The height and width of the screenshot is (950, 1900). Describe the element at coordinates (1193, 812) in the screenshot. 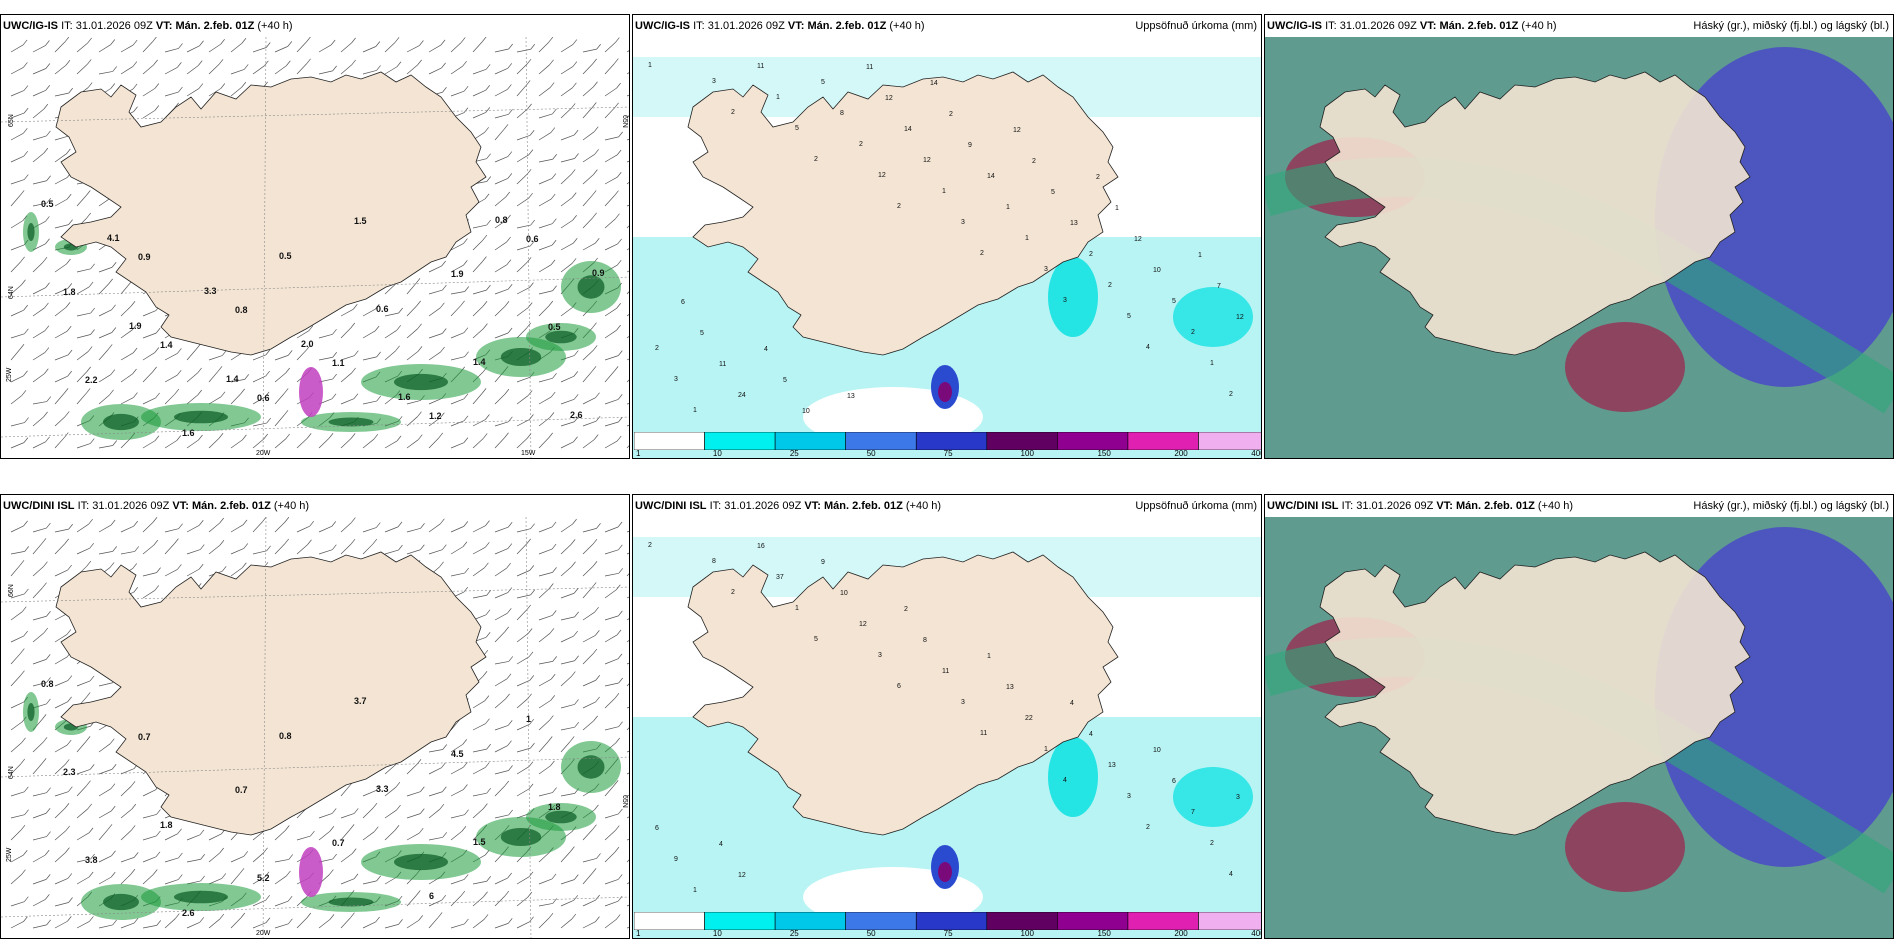

I see `precip-value: 7` at that location.